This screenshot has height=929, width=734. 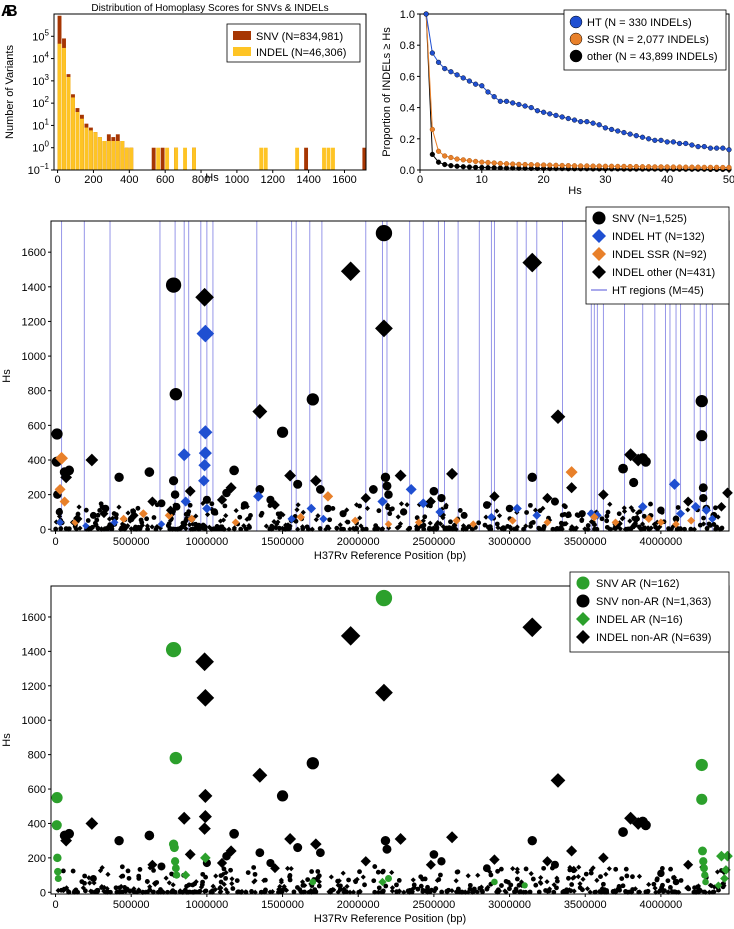 What do you see at coordinates (93, 180) in the screenshot?
I see `x-tick-label: 200` at bounding box center [93, 180].